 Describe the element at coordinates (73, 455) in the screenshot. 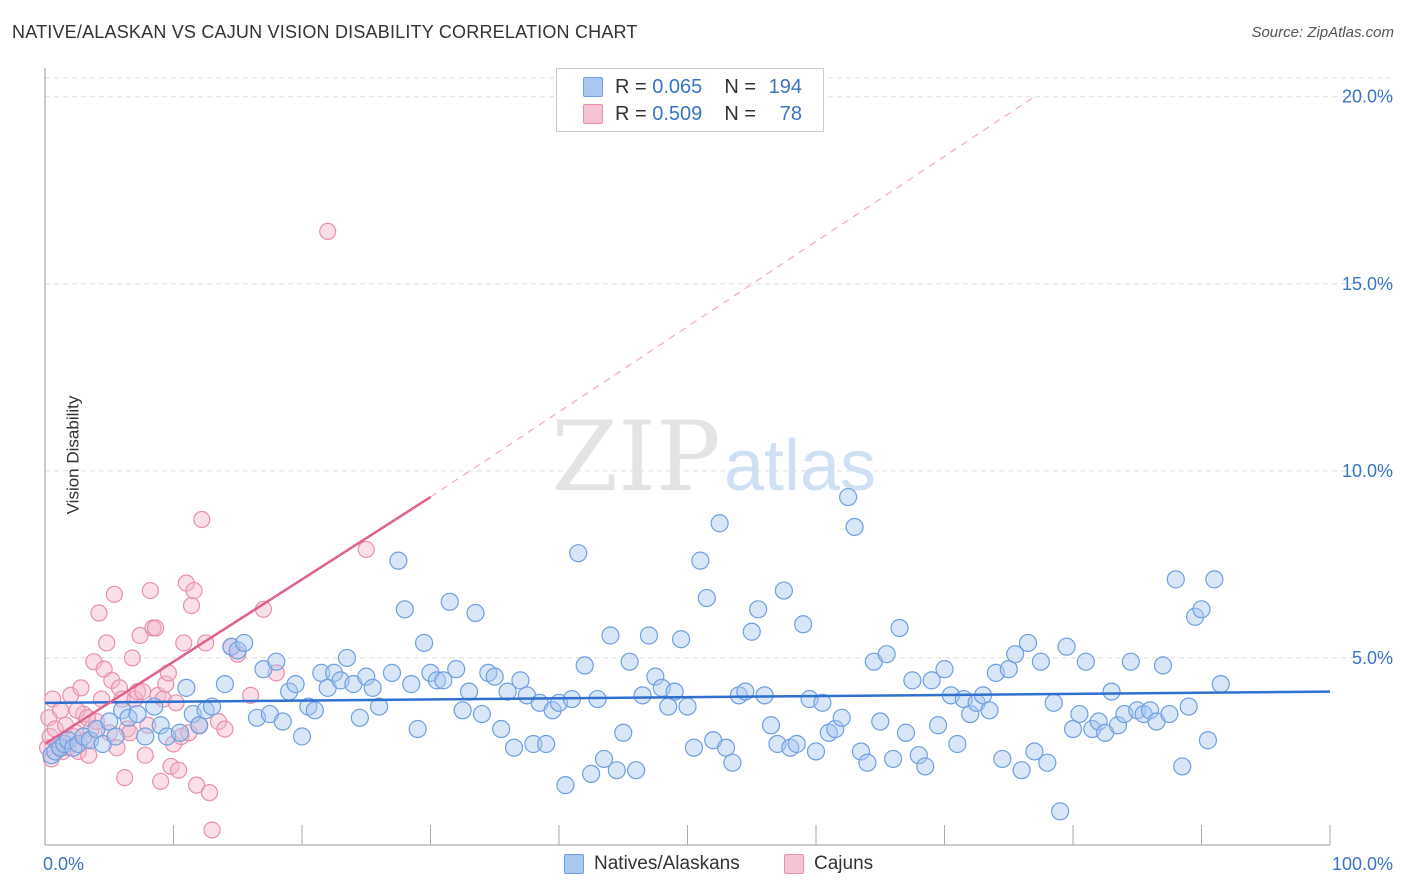

I see `y-axis-label: Vision Disability` at that location.